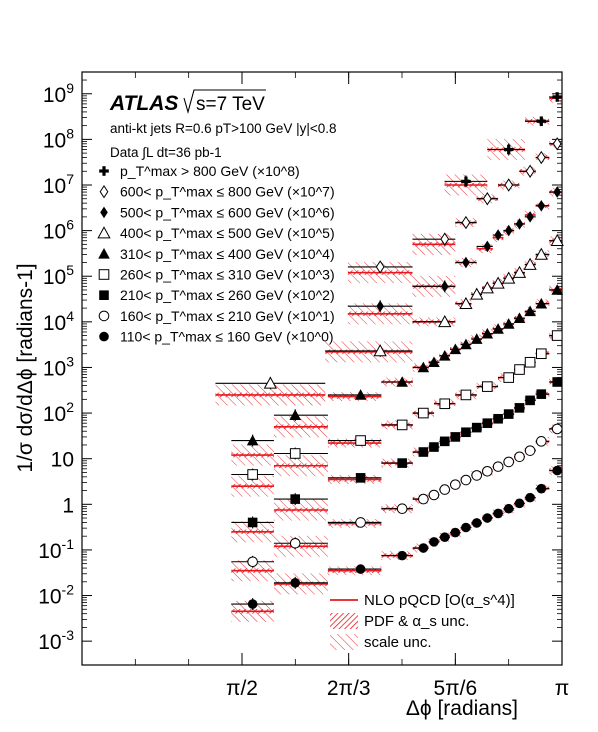 Image resolution: width=598 pixels, height=732 pixels. Describe the element at coordinates (230, 104) in the screenshot. I see `energy-label: s=7 TeV` at that location.